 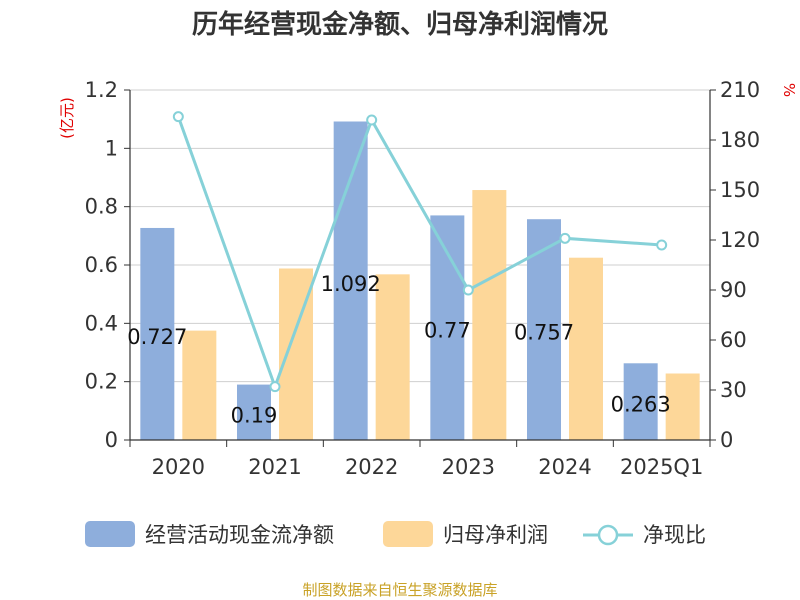 I want to click on legend: 经营活动现金流净额 归母净利润 净现比, so click(x=395, y=534).